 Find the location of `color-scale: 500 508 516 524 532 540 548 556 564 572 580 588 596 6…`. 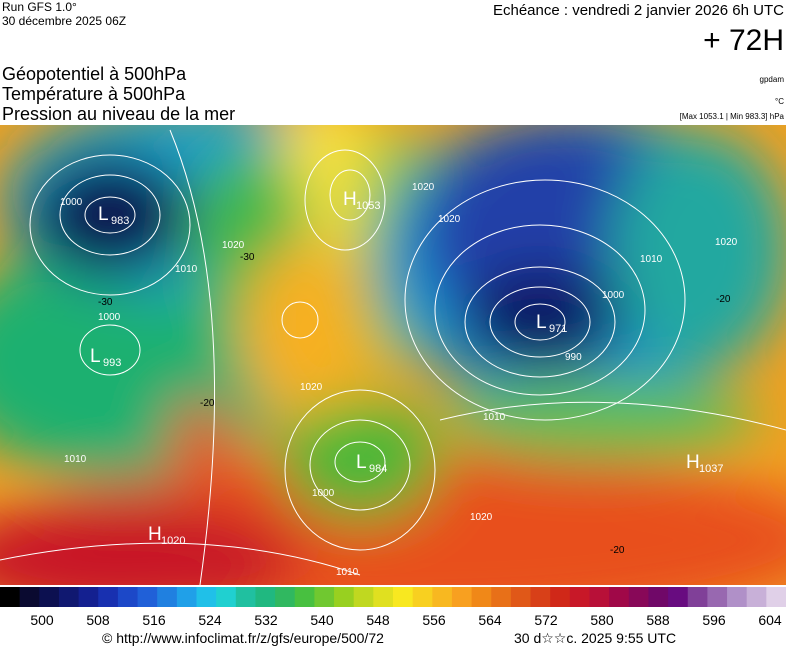

color-scale: 500 508 516 524 532 540 548 556 564 572 580 588 596 6… is located at coordinates (393, 607).